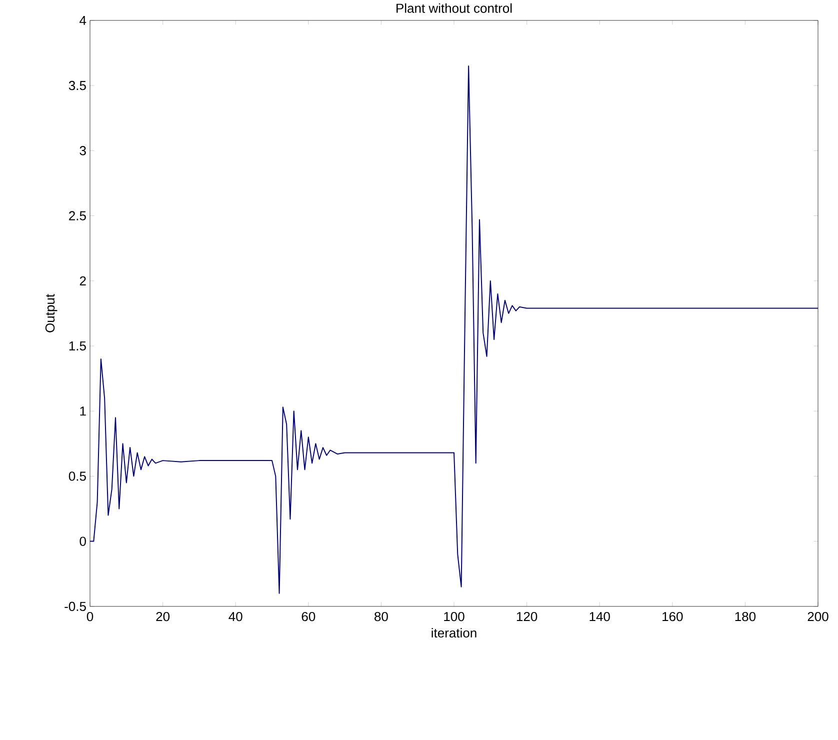 The image size is (838, 740). I want to click on x-tick-label: 60, so click(309, 616).